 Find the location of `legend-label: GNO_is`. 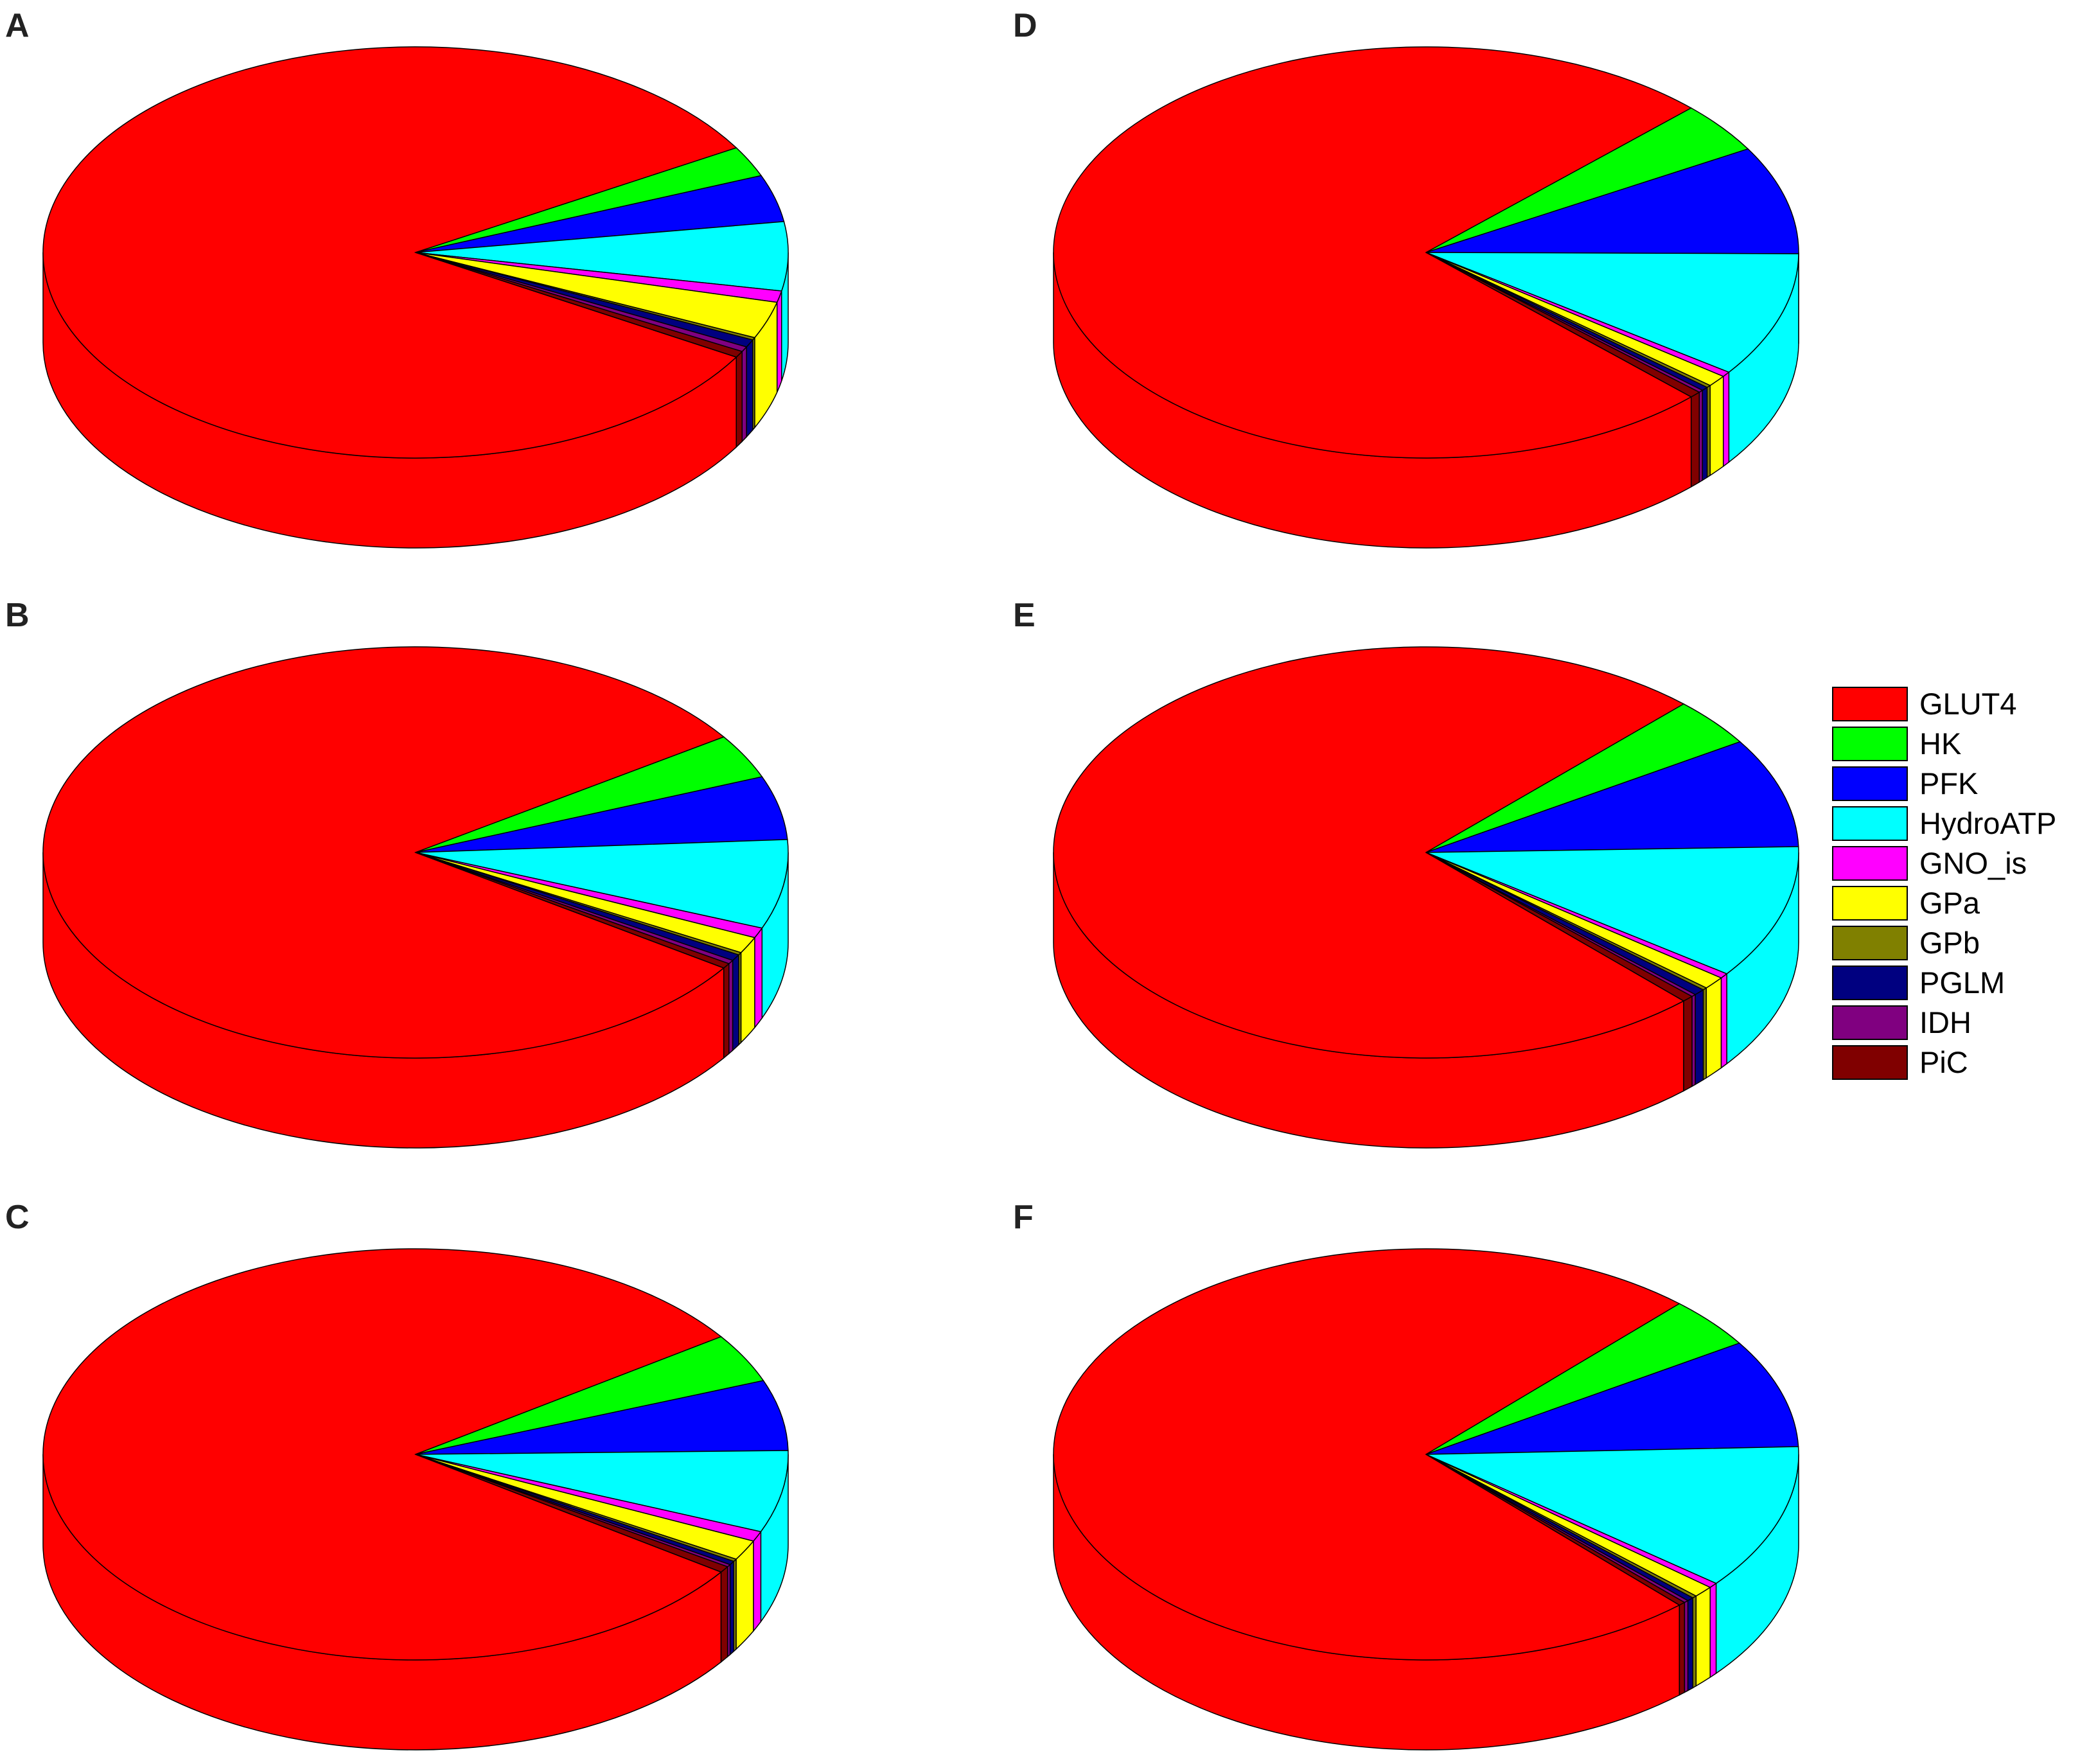

legend-label: GNO_is is located at coordinates (1973, 863).